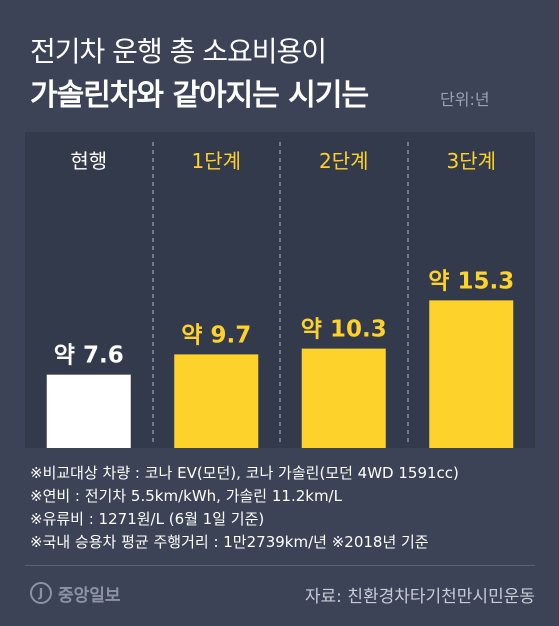 This screenshot has width=559, height=626. What do you see at coordinates (199, 95) in the screenshot?
I see `title-line-2: 가솔린차와 같아지는 시기는` at bounding box center [199, 95].